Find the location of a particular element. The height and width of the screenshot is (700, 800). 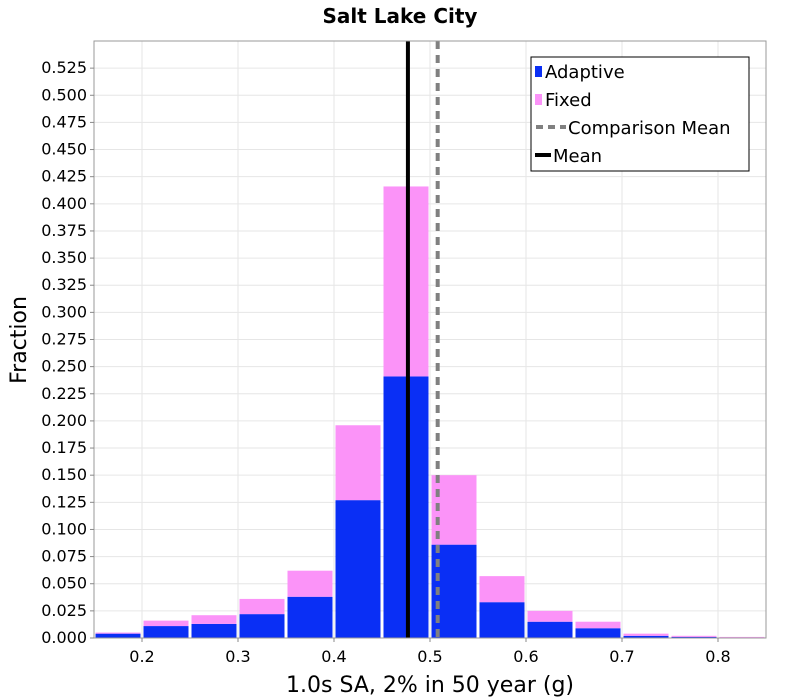

legend-box is located at coordinates (640, 114).